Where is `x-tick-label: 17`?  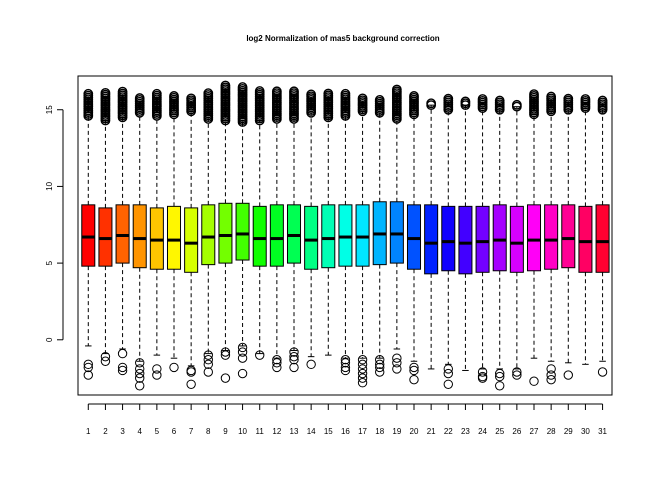 x-tick-label: 17 is located at coordinates (362, 431).